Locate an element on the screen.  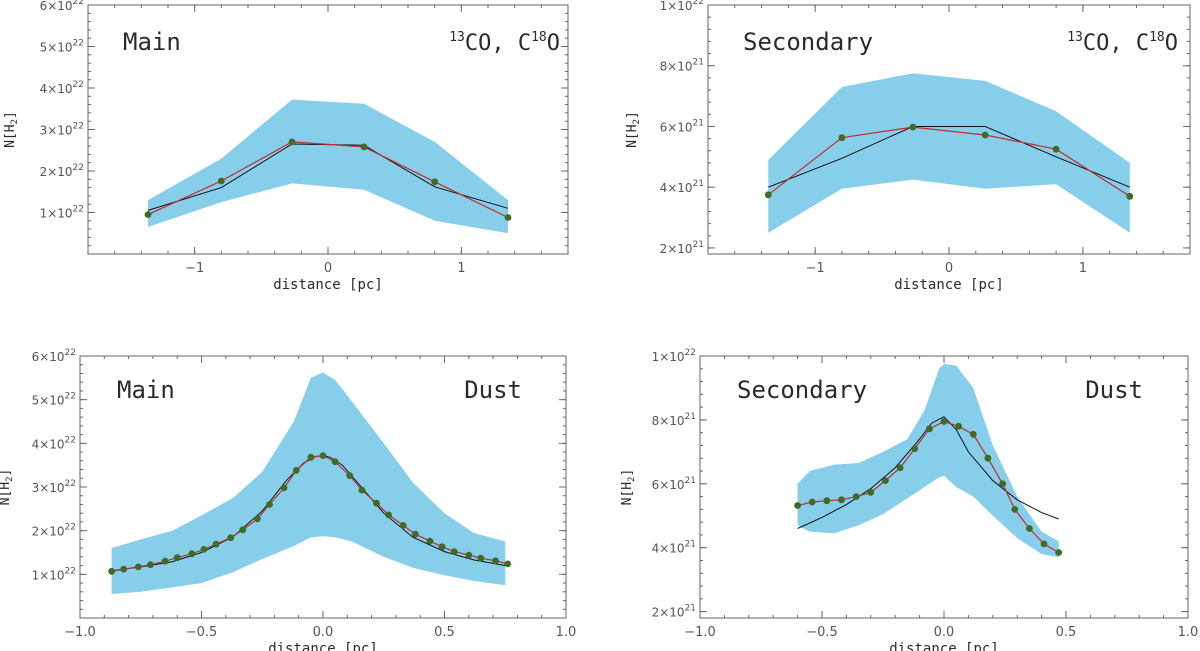
text-part: 8×10 is located at coordinates (676, 67).